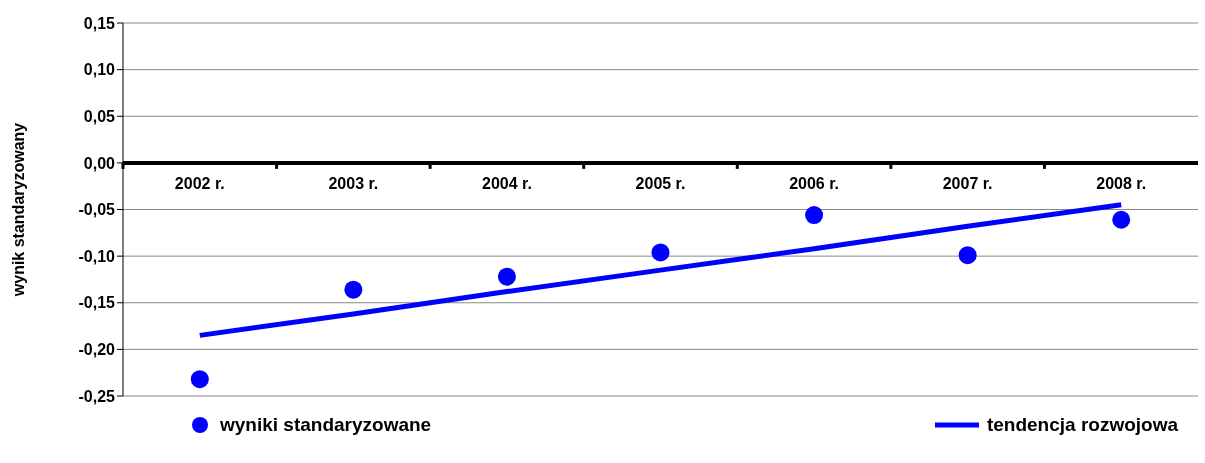  I want to click on y-axis-title: wynik standaryzowany, so click(18, 210).